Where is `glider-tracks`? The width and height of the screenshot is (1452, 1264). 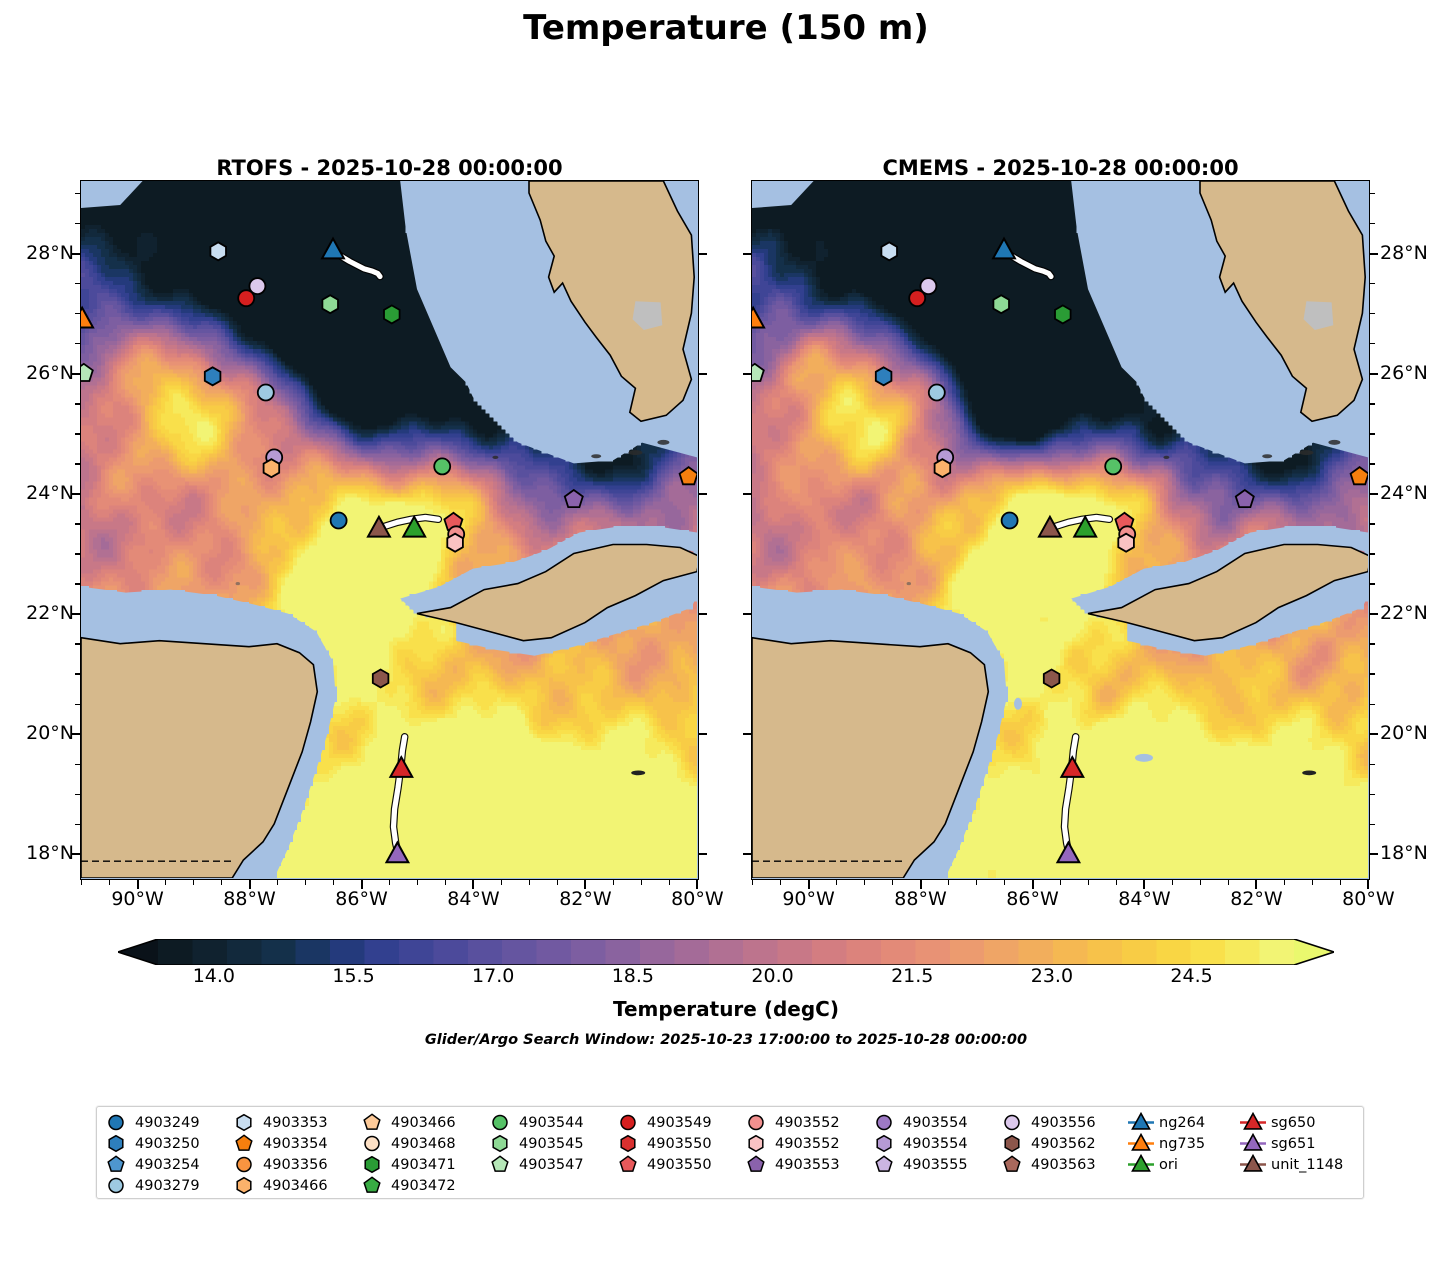
glider-tracks is located at coordinates (1058, 553).